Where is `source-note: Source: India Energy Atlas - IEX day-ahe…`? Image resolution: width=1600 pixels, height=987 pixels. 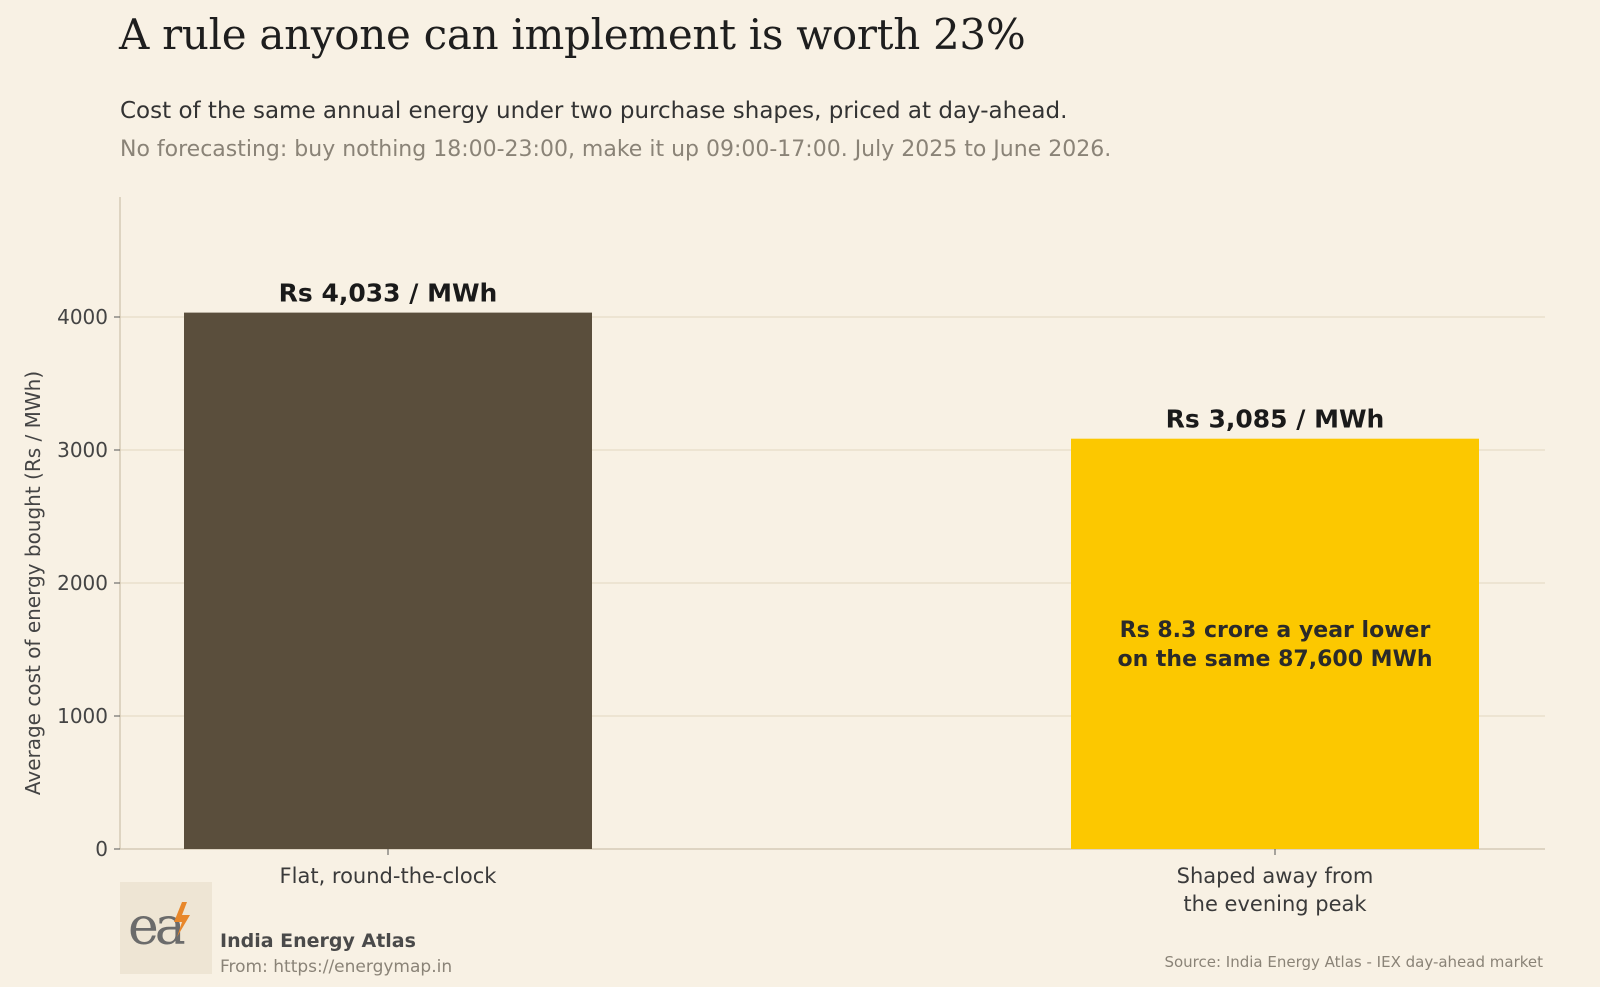
source-note: Source: India Energy Atlas - IEX day-ahe… is located at coordinates (1353, 962).